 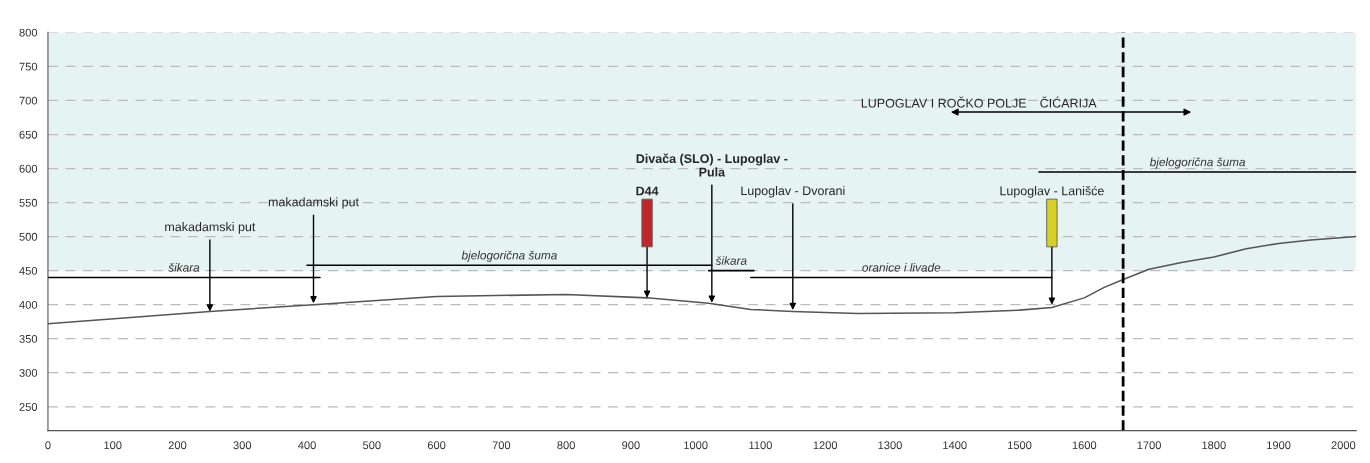 What do you see at coordinates (1019, 445) in the screenshot?
I see `x-tick-label: 1500` at bounding box center [1019, 445].